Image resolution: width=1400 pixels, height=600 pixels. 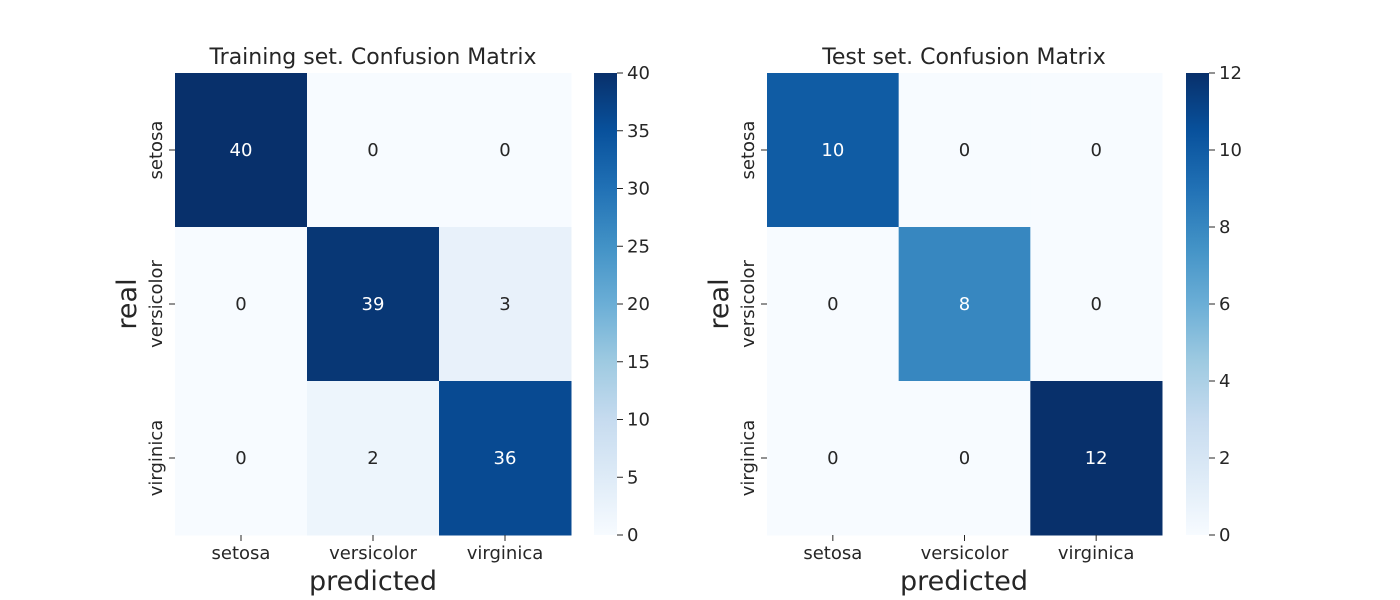 I want to click on colorbar-tick-label: 6, so click(x=1224, y=304).